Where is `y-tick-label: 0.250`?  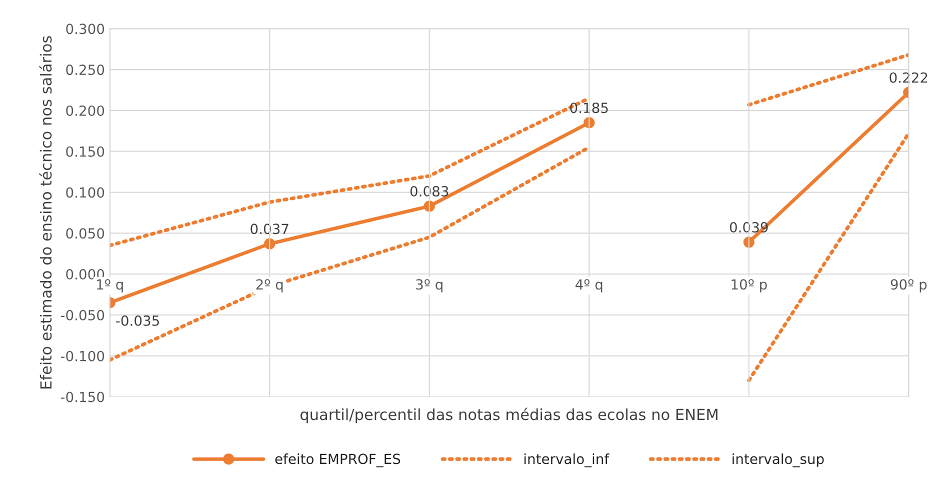 y-tick-label: 0.250 is located at coordinates (85, 70).